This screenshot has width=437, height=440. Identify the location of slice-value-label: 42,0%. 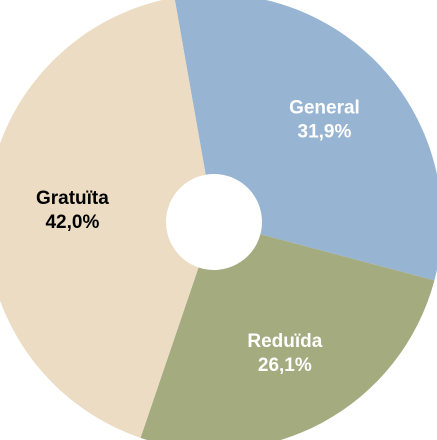
(72, 222).